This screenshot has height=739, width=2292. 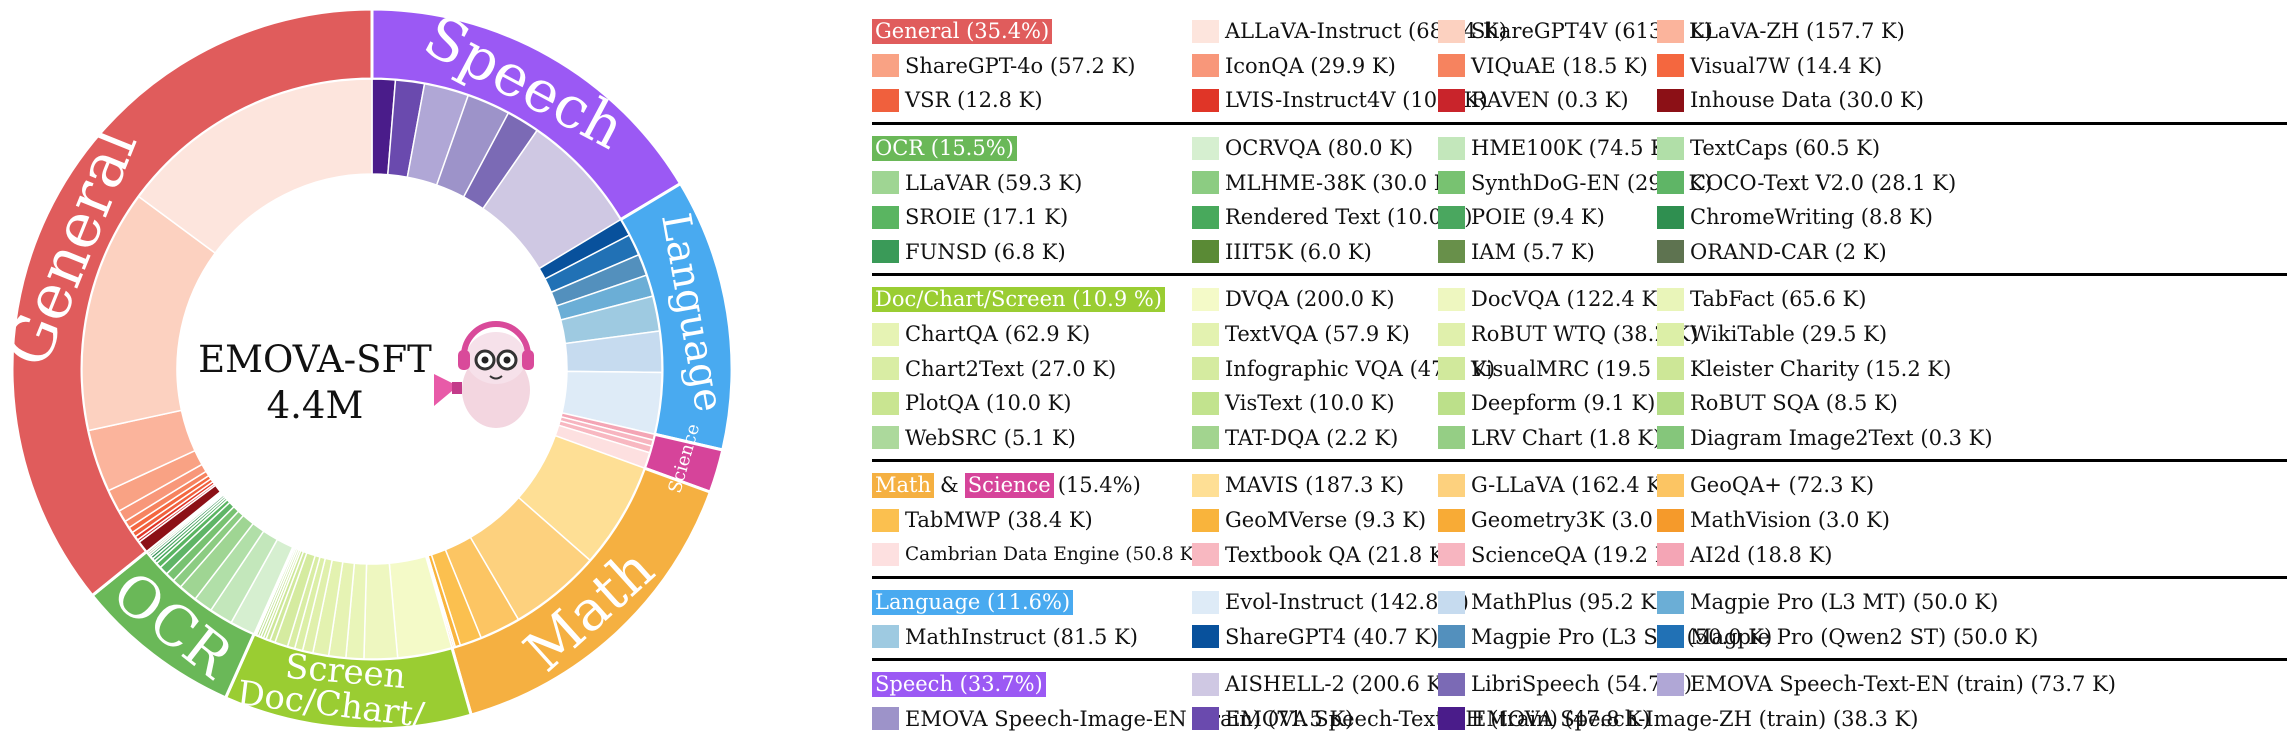 I want to click on legend-entry: VIQuAE (18.5 K), so click(x=1547, y=66).